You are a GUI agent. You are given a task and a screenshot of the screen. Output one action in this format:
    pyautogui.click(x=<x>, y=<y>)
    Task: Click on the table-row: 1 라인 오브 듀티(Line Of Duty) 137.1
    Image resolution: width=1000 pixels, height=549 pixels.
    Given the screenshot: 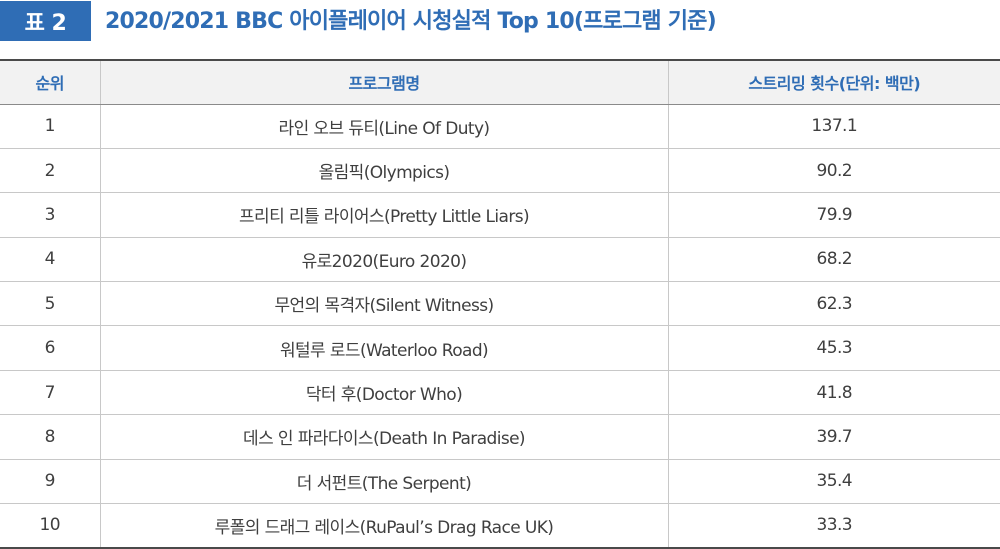 What is the action you would take?
    pyautogui.click(x=500, y=126)
    